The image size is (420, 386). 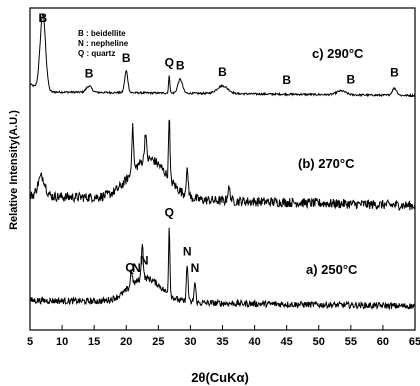 What do you see at coordinates (319, 342) in the screenshot?
I see `x-tick-label: 50` at bounding box center [319, 342].